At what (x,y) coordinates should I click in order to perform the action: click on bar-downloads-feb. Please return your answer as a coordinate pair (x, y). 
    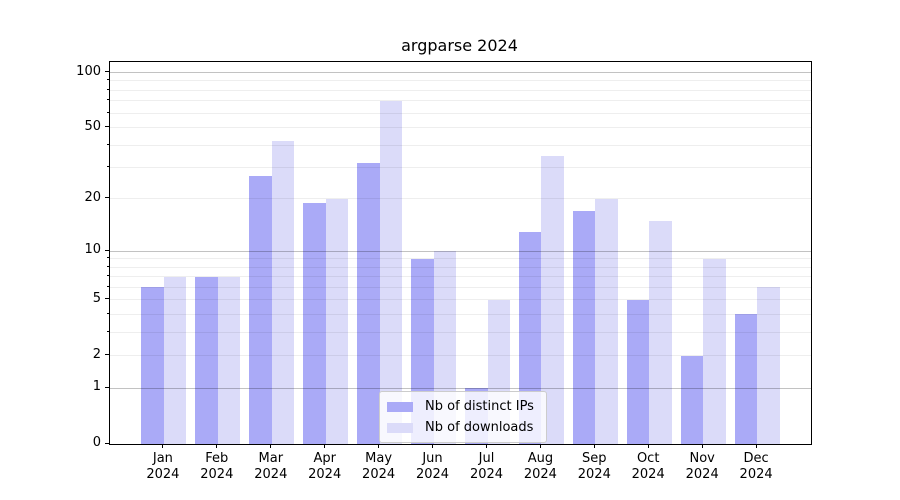
    Looking at the image, I should click on (229, 360).